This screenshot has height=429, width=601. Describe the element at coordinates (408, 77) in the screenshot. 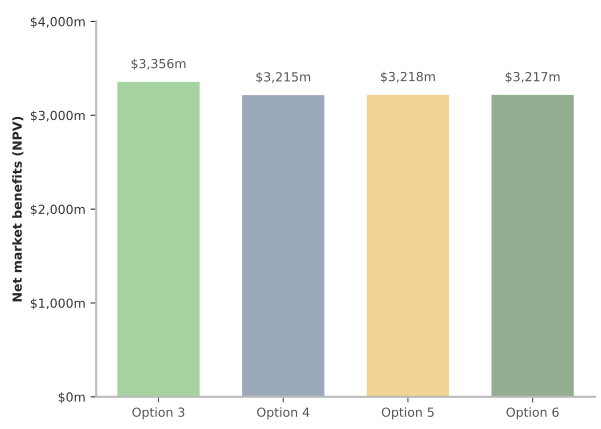

I see `data-label: $3,218m` at that location.